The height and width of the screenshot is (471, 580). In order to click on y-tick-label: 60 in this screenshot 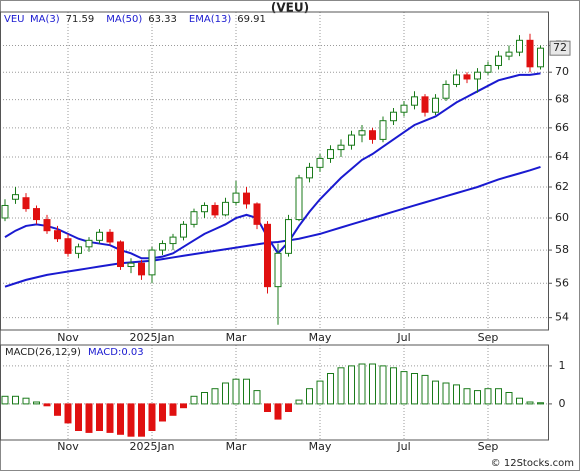, I will do `click(562, 217)`.